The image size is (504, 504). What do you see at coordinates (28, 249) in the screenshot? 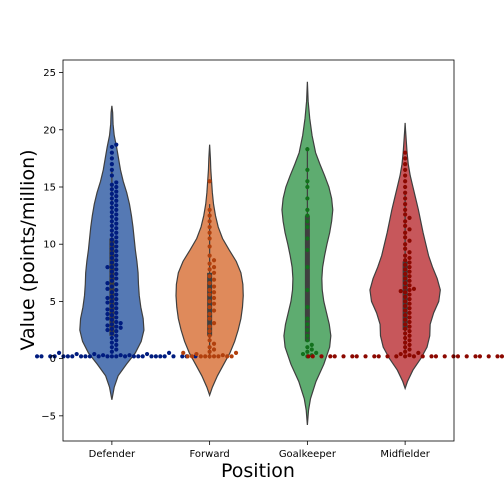
I see `y-axis-label: Value (points/million)` at bounding box center [28, 249].